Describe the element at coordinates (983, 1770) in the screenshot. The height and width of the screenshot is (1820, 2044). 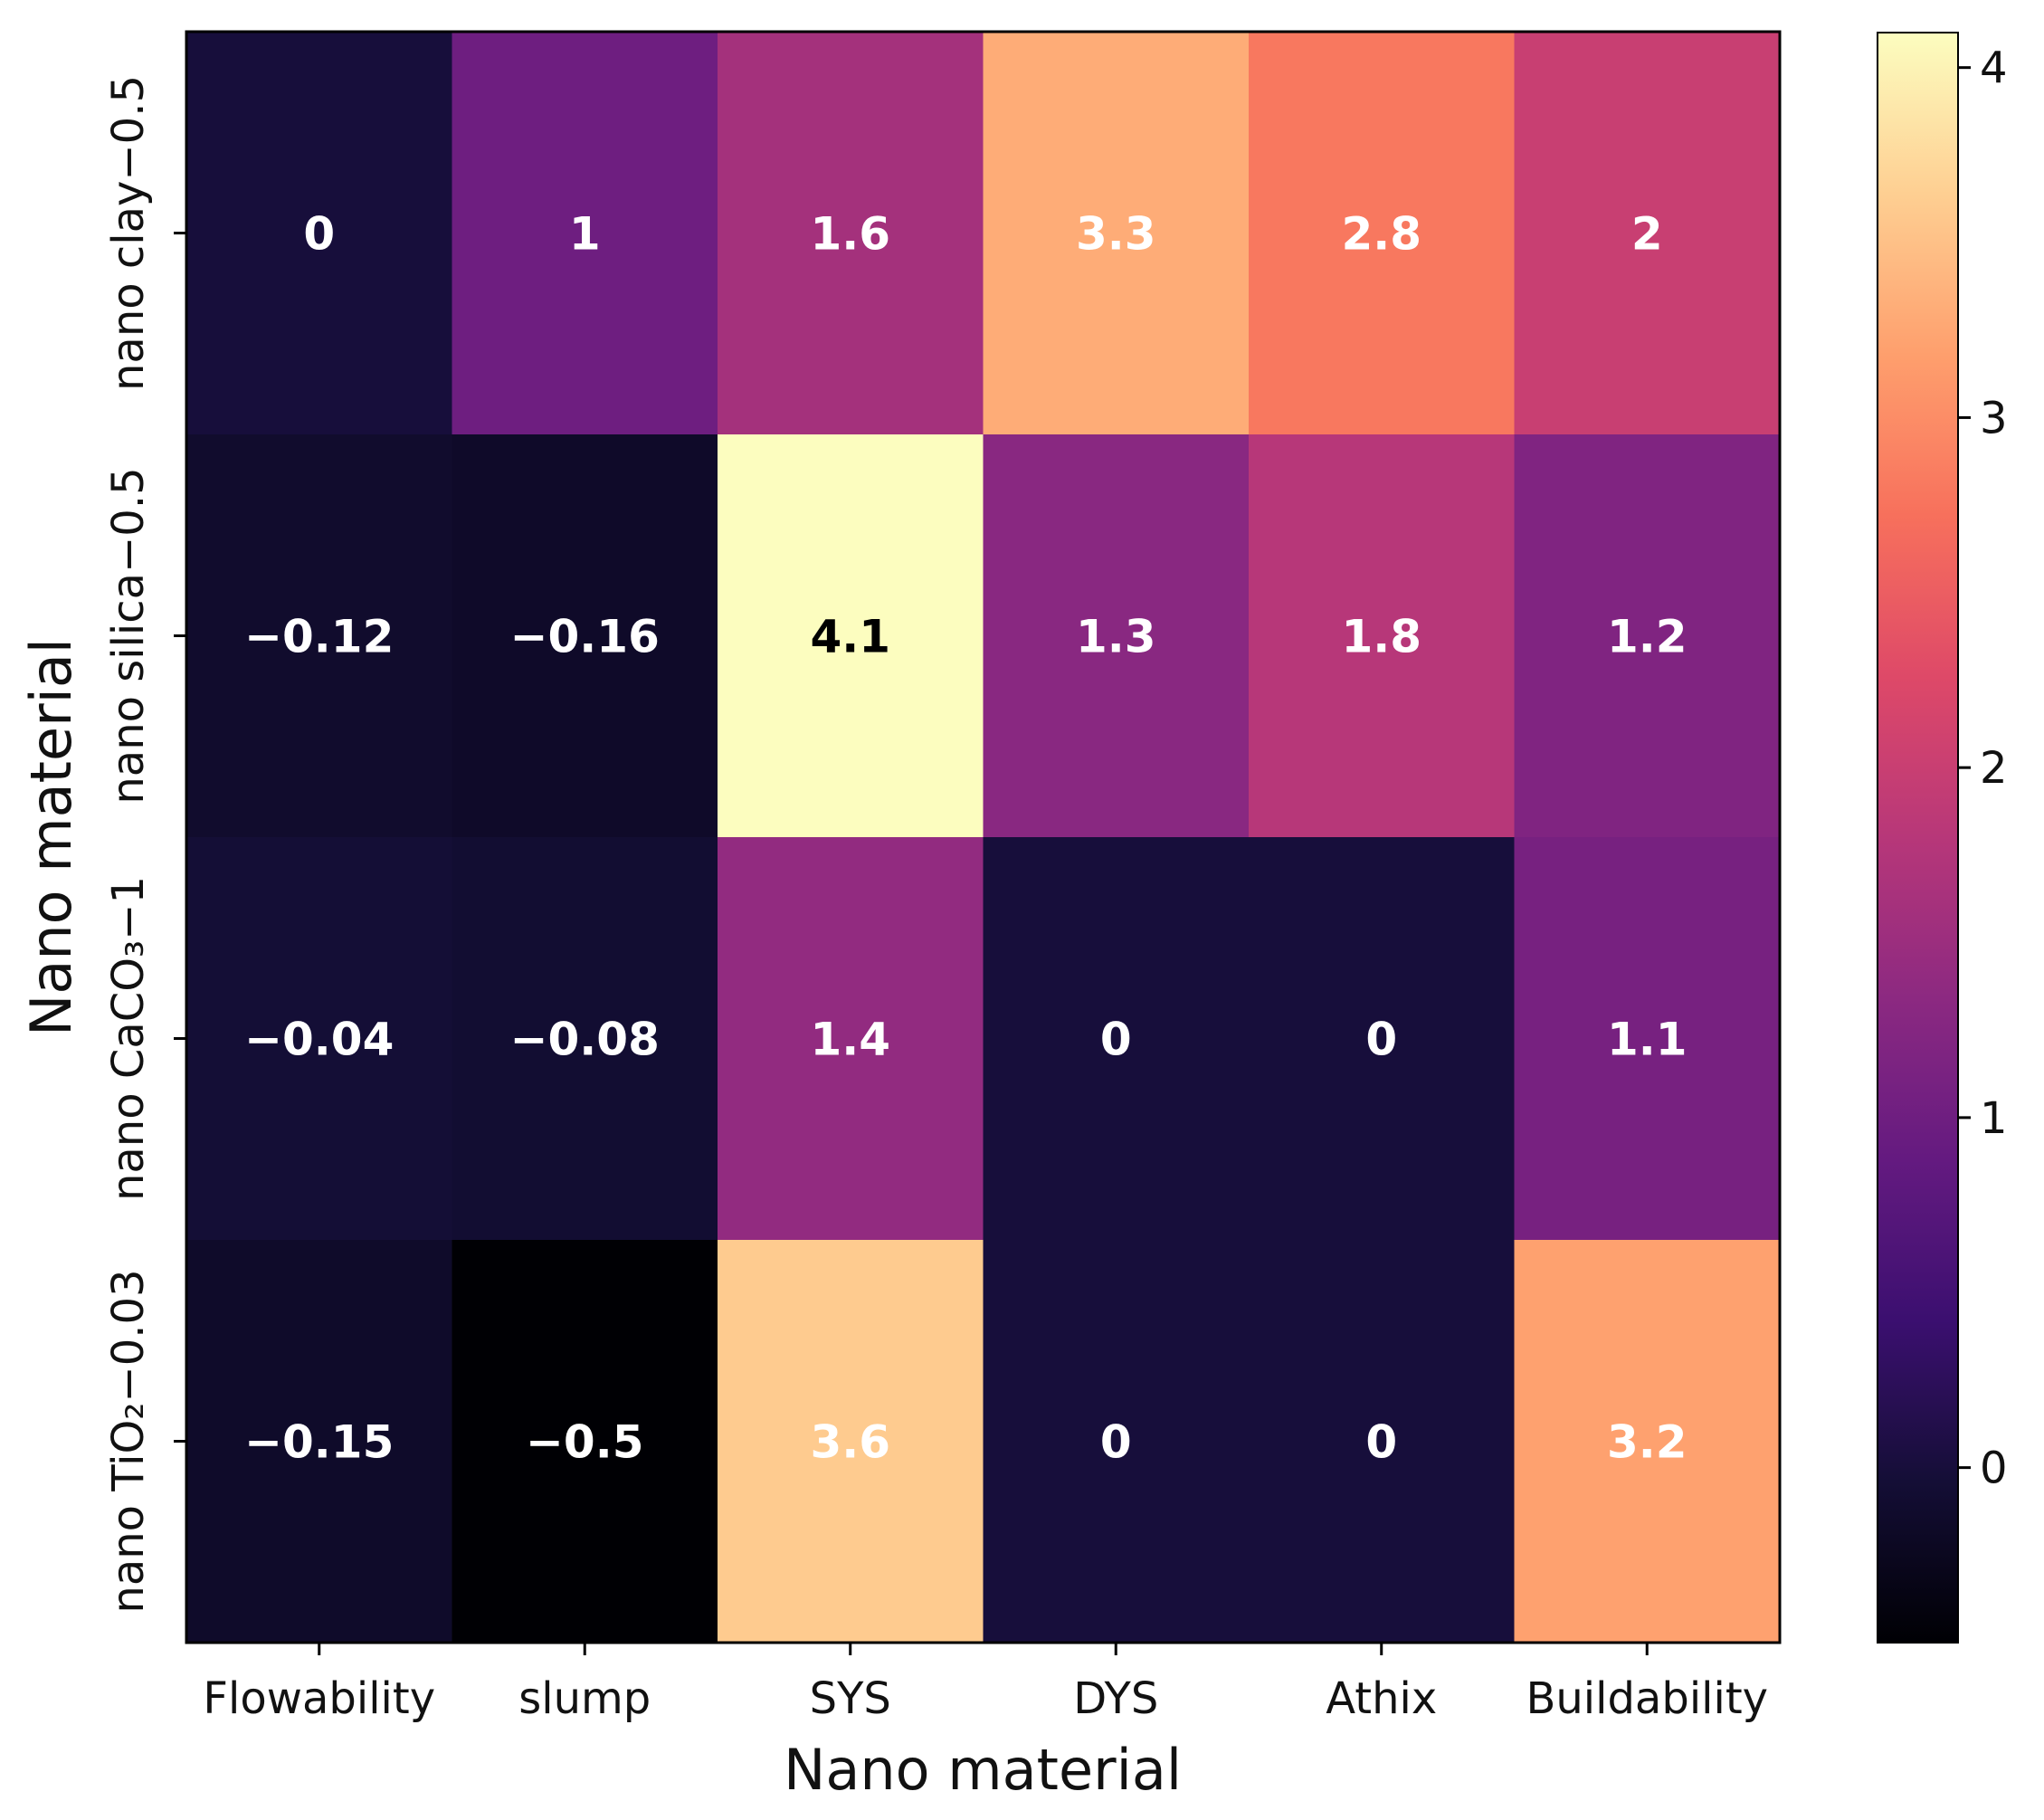
I see `x-axis-label: Nano material` at that location.